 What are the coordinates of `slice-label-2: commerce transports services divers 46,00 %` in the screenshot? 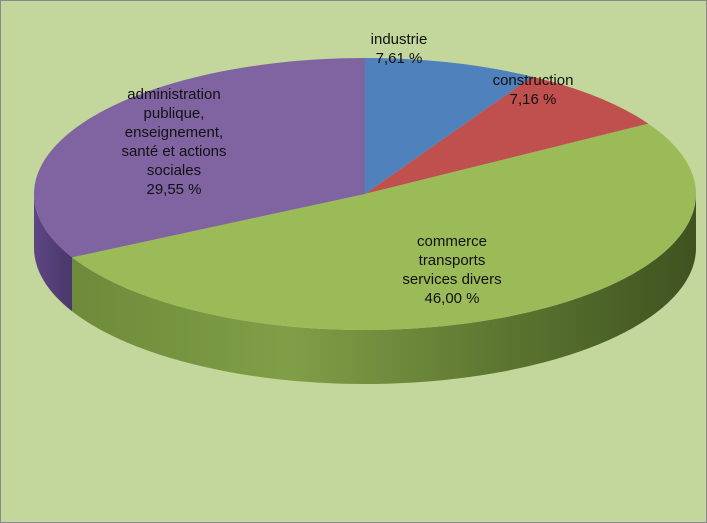 It's located at (451, 270).